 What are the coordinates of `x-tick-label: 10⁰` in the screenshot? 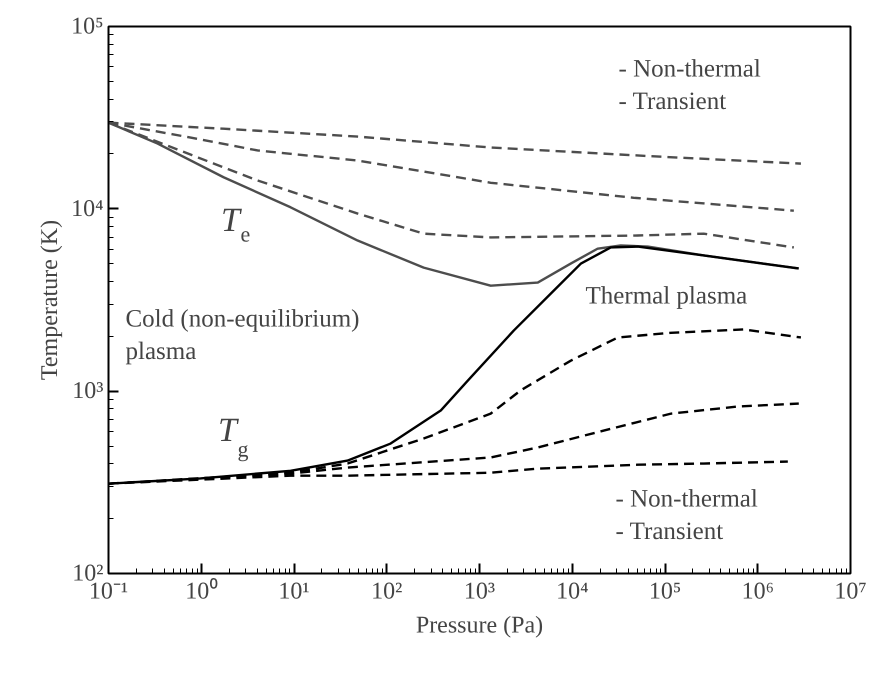 It's located at (201, 591).